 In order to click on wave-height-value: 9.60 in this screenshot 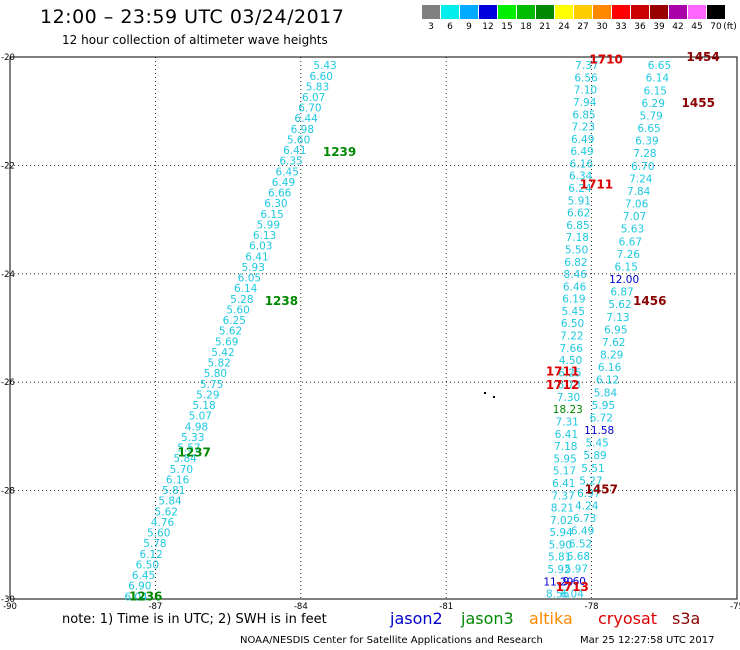, I will do `click(574, 582)`.